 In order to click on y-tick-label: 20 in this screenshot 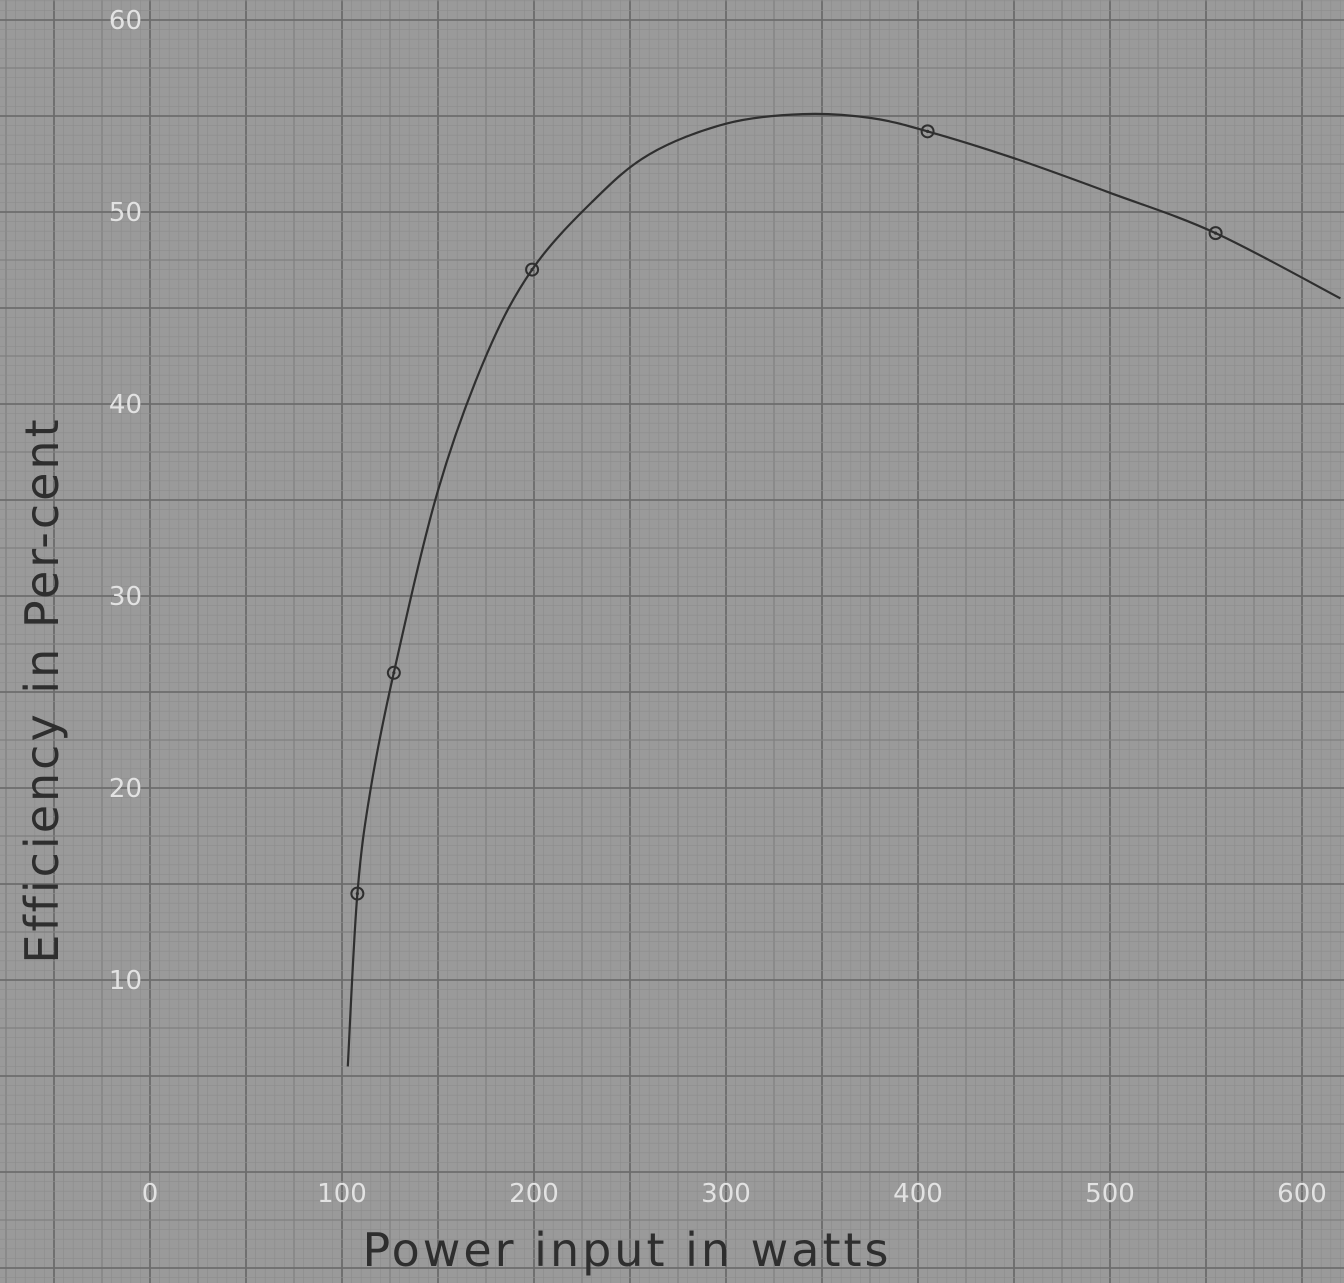, I will do `click(125, 789)`.